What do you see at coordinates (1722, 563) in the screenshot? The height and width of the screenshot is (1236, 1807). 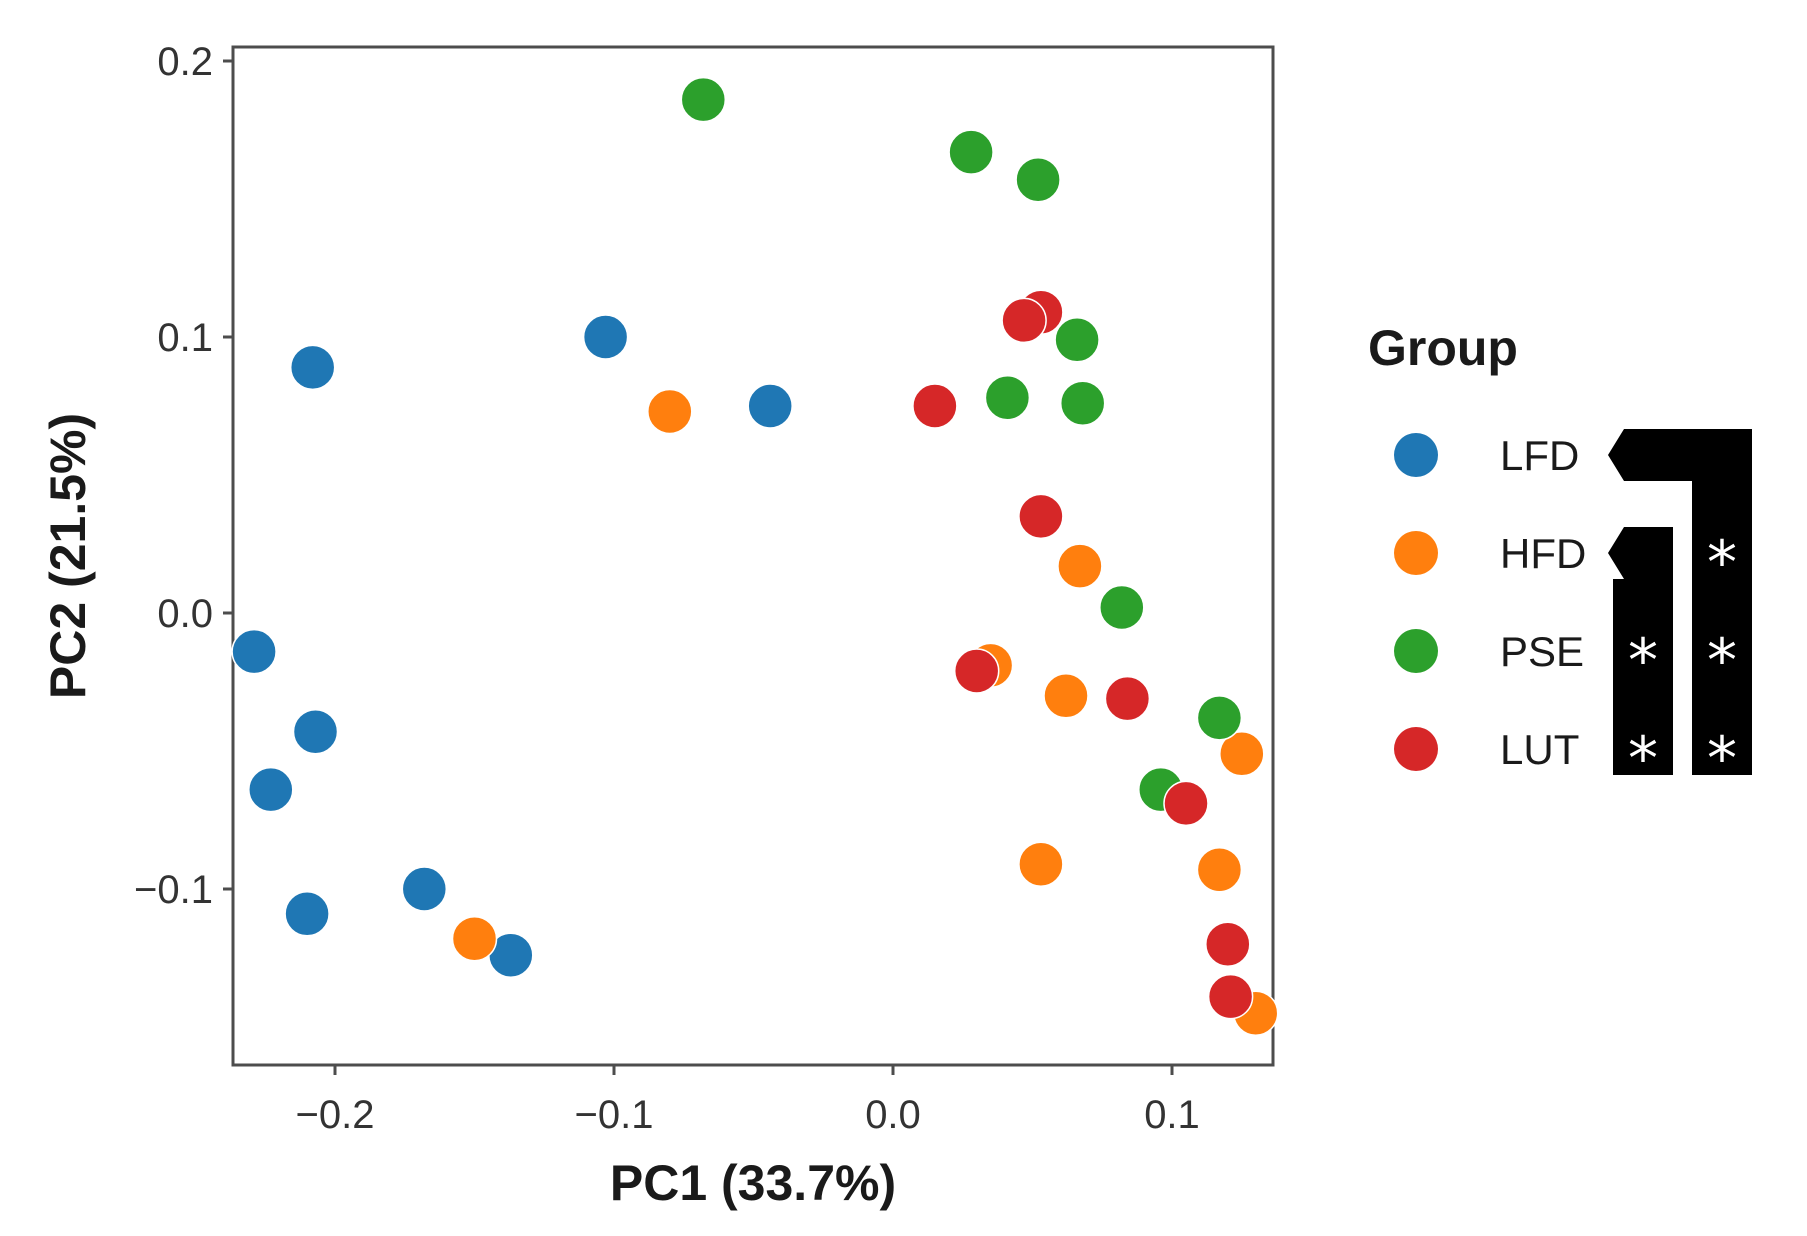 I see `sig-star-lfd-vs-hfd: *` at bounding box center [1722, 563].